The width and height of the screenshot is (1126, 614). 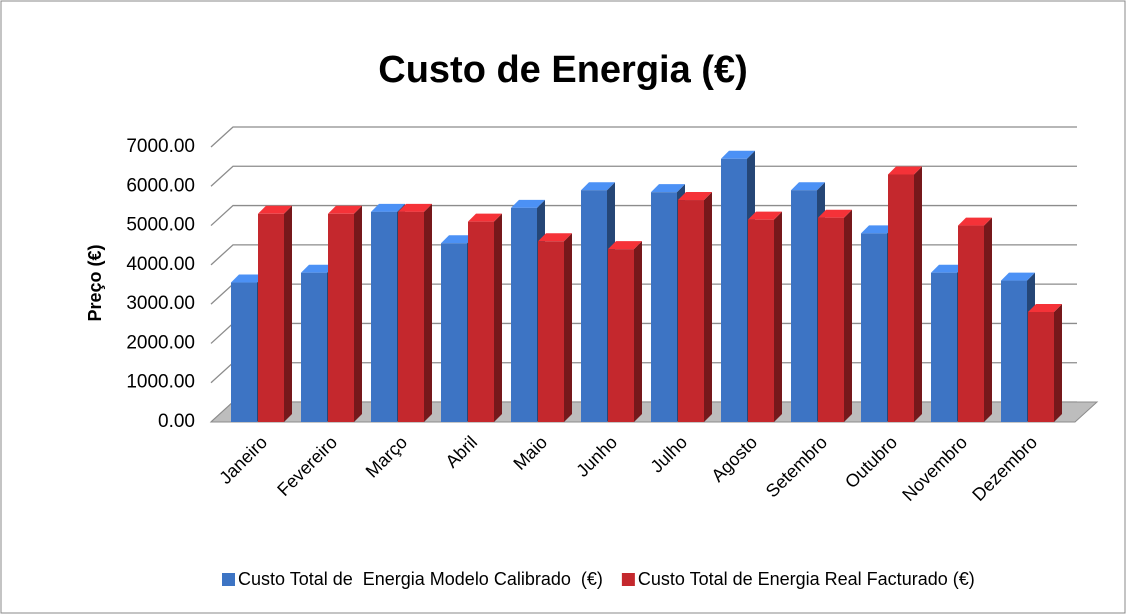 I want to click on chart-title: Custo de Energia (€), so click(x=563, y=70).